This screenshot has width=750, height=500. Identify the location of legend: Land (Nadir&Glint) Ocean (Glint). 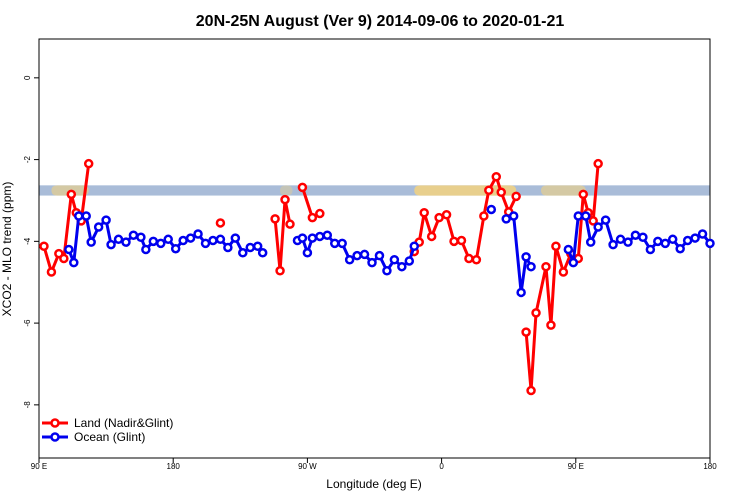
(107, 430).